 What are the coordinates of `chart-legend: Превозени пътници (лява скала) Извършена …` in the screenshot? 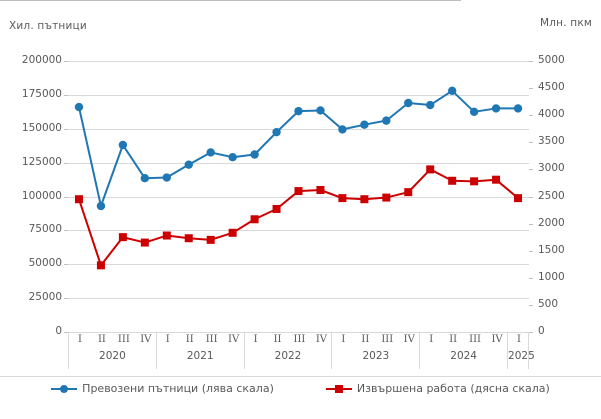 It's located at (300, 387).